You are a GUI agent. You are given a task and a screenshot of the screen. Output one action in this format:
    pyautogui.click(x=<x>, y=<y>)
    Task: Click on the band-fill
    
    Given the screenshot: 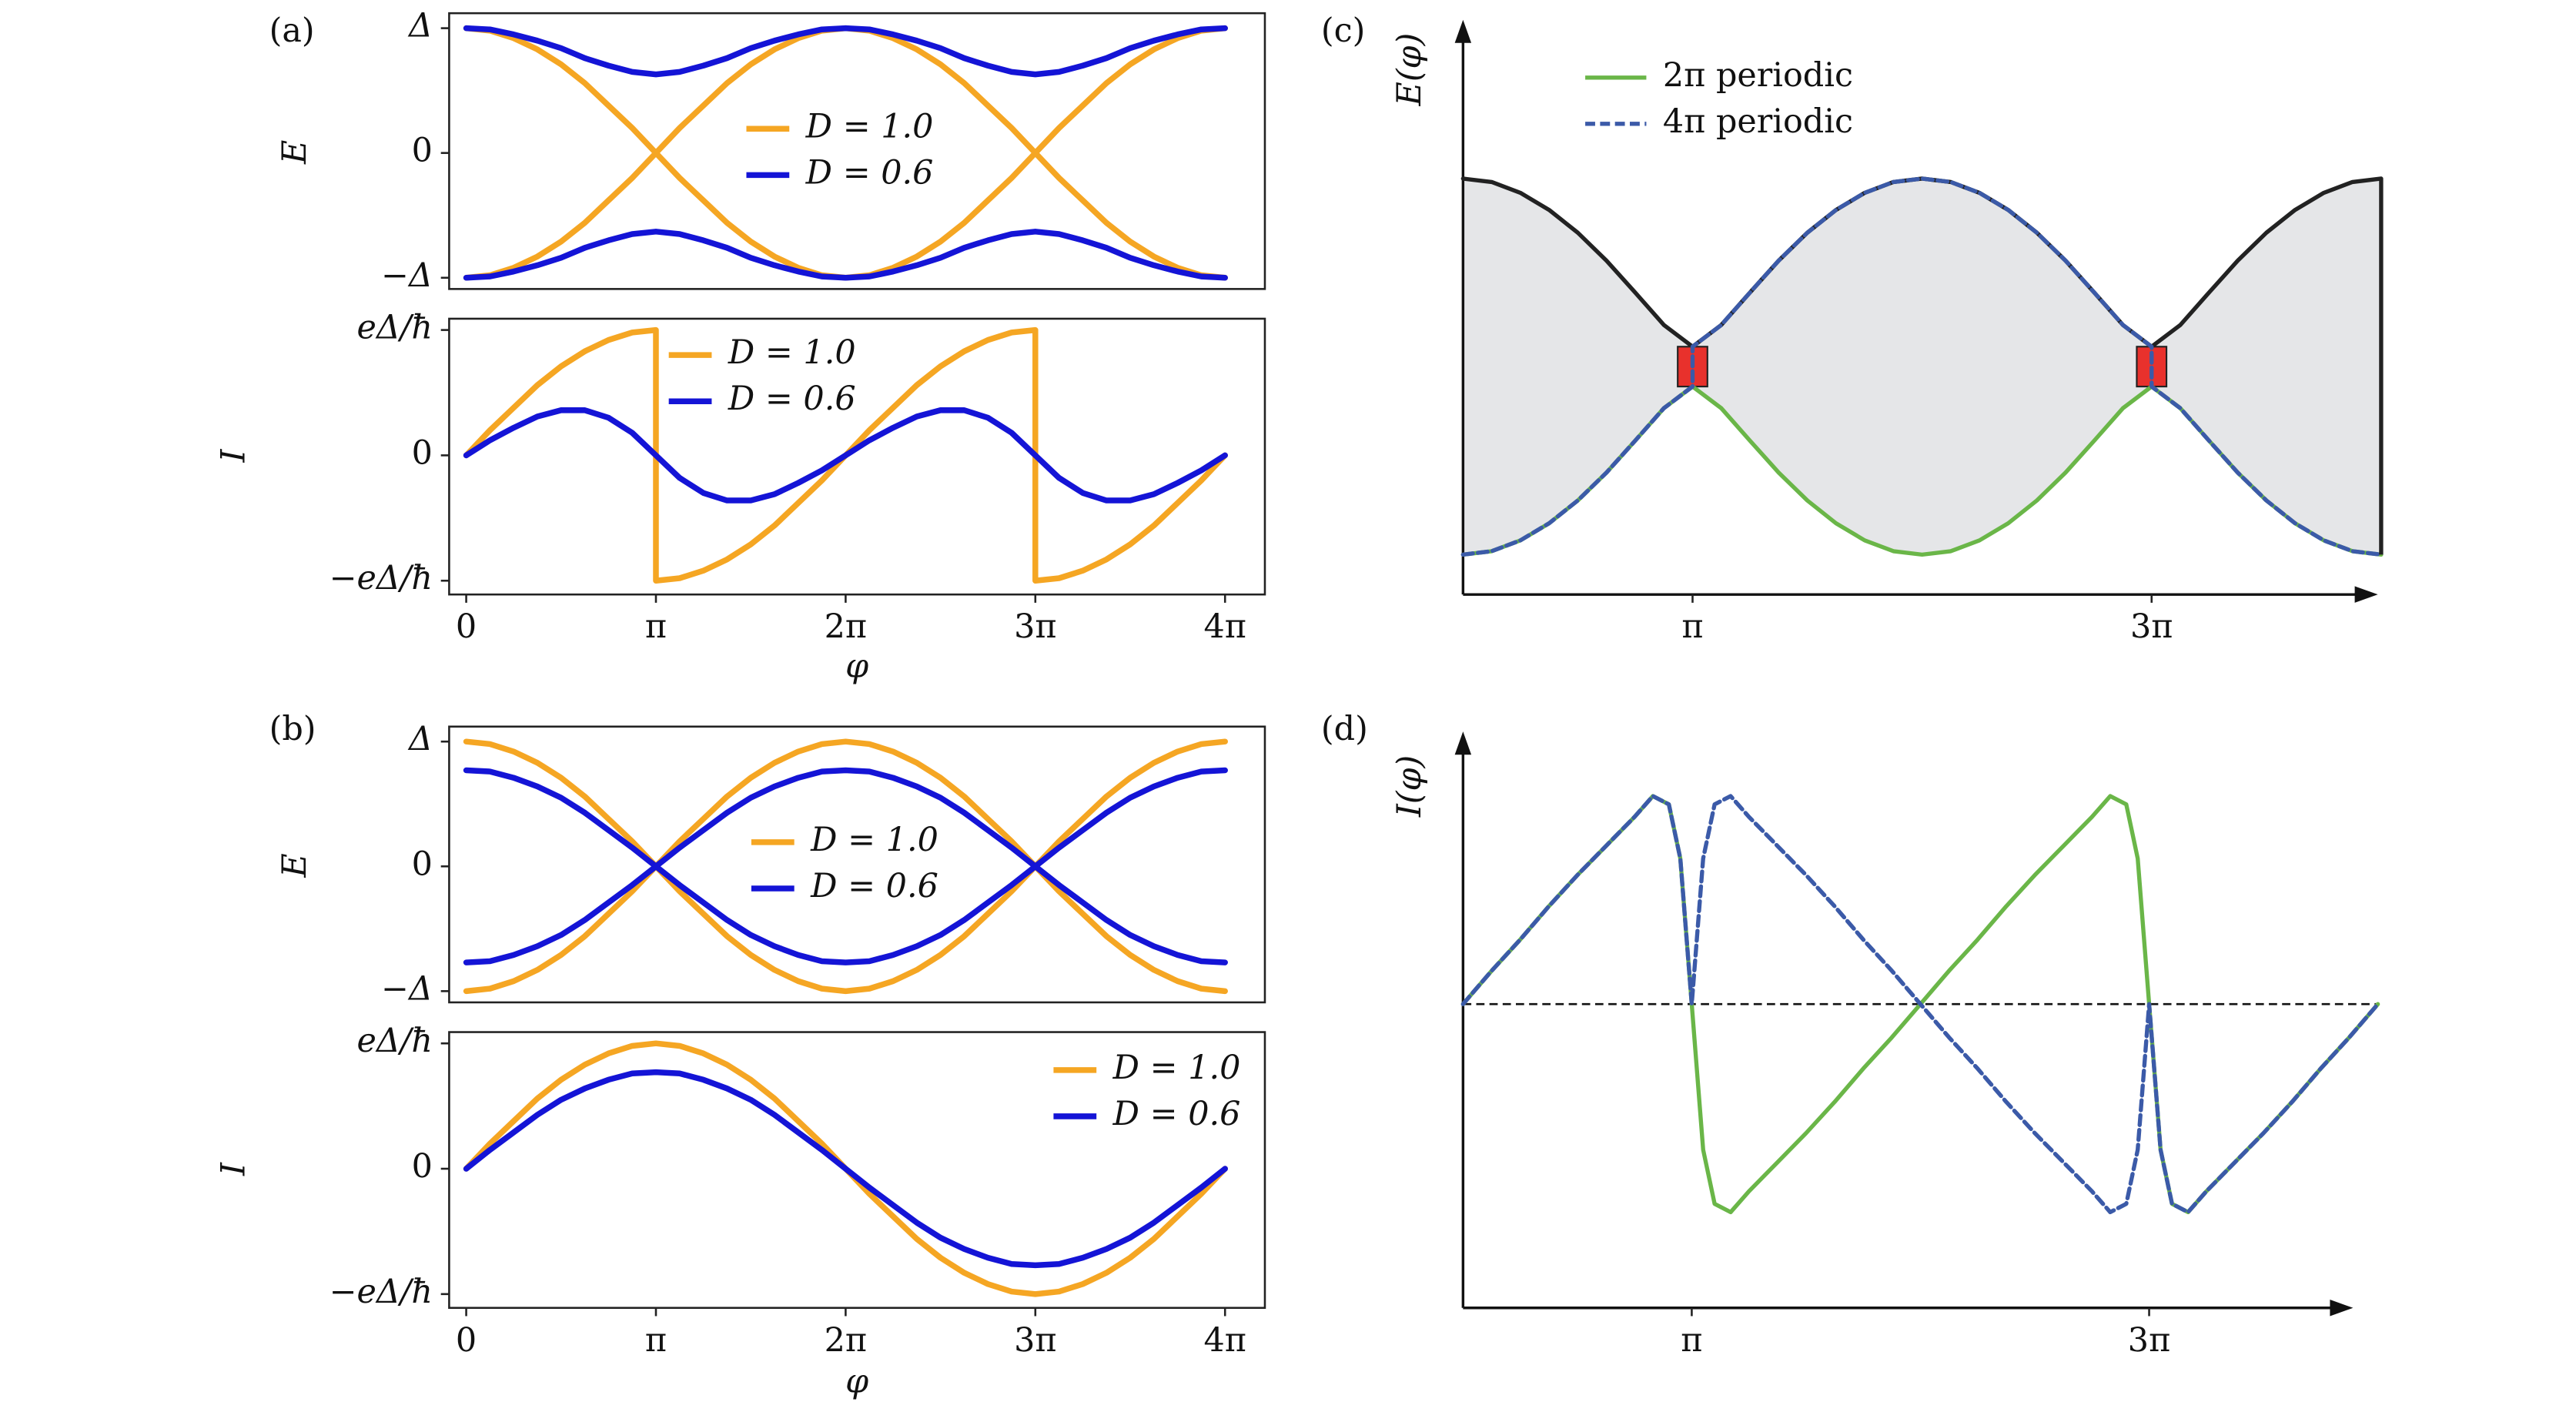 What is the action you would take?
    pyautogui.click(x=1922, y=366)
    